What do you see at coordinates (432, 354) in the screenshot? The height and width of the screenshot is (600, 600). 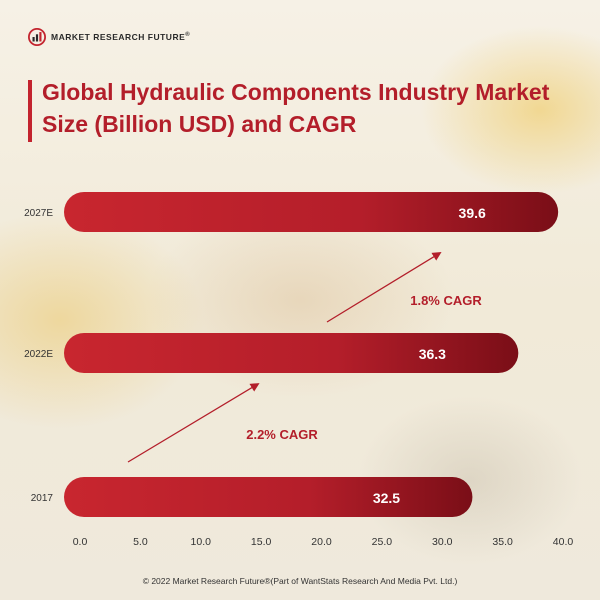 I see `bar-value-label: 36.3` at bounding box center [432, 354].